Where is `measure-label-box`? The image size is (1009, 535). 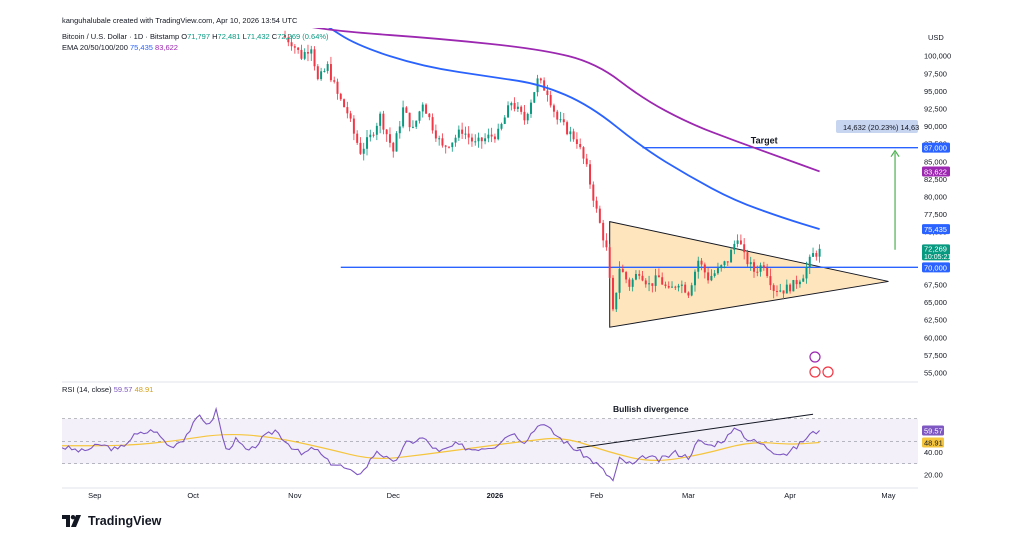 measure-label-box is located at coordinates (877, 126).